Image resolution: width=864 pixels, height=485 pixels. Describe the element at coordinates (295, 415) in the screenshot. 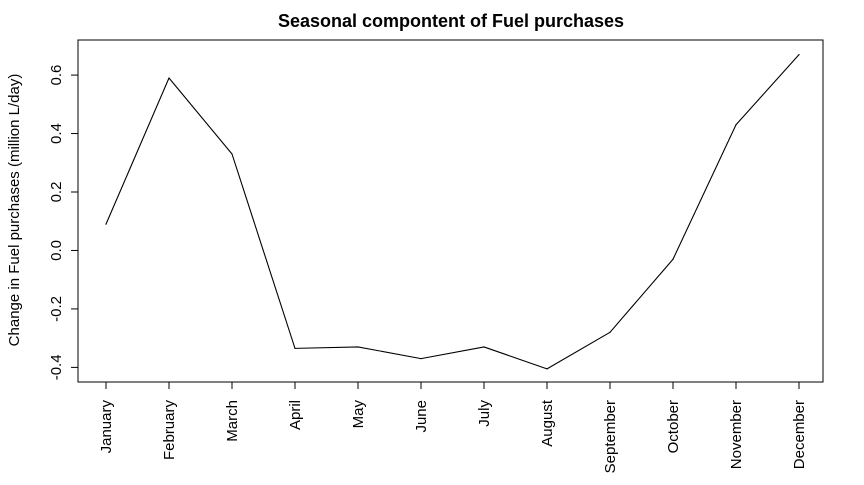

I see `x-tick-label: April` at that location.